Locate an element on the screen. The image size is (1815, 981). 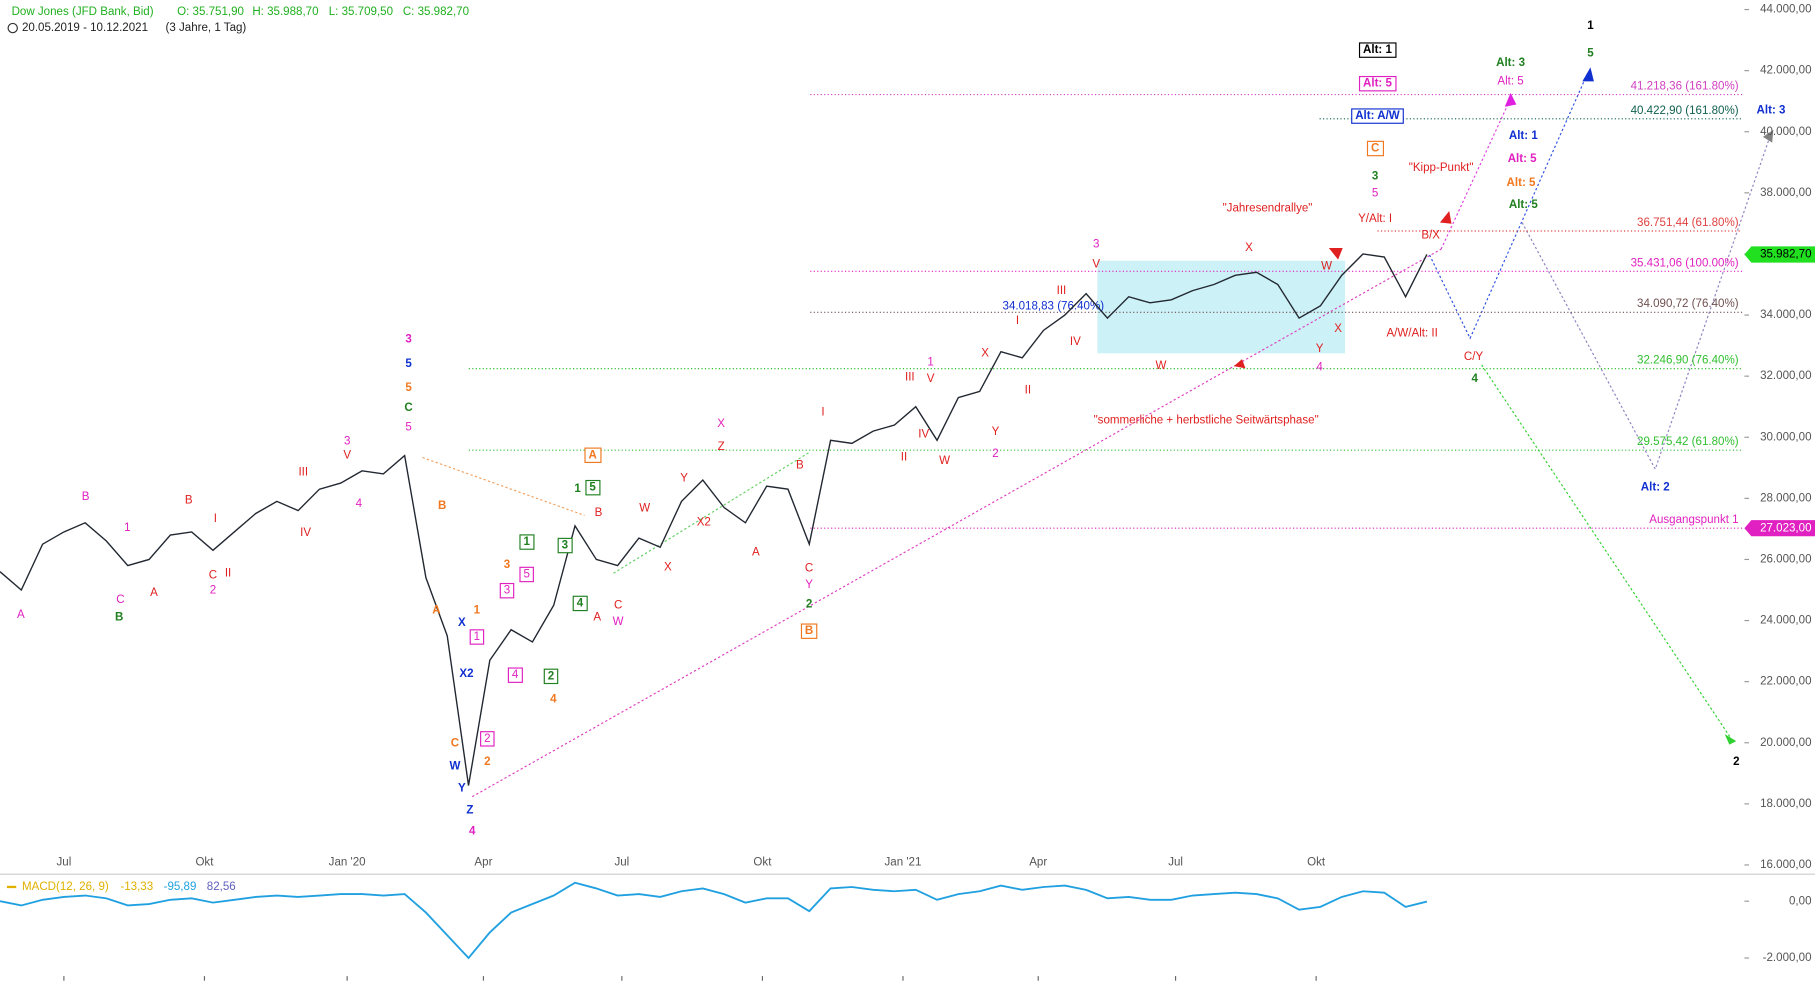
macd-tick-label: 0,00 is located at coordinates (1800, 901).